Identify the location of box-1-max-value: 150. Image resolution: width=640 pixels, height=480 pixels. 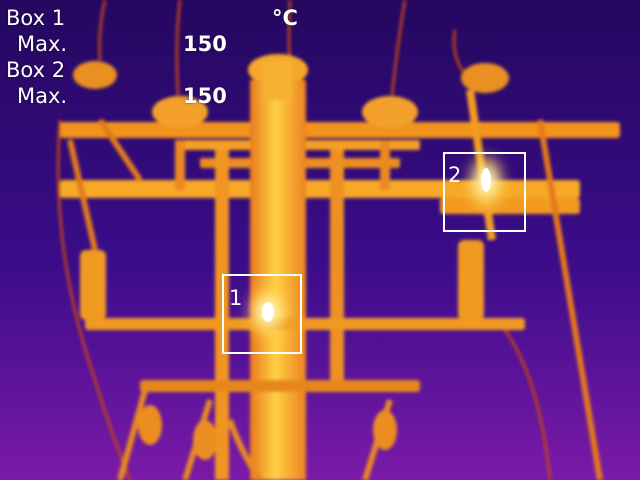
(205, 44).